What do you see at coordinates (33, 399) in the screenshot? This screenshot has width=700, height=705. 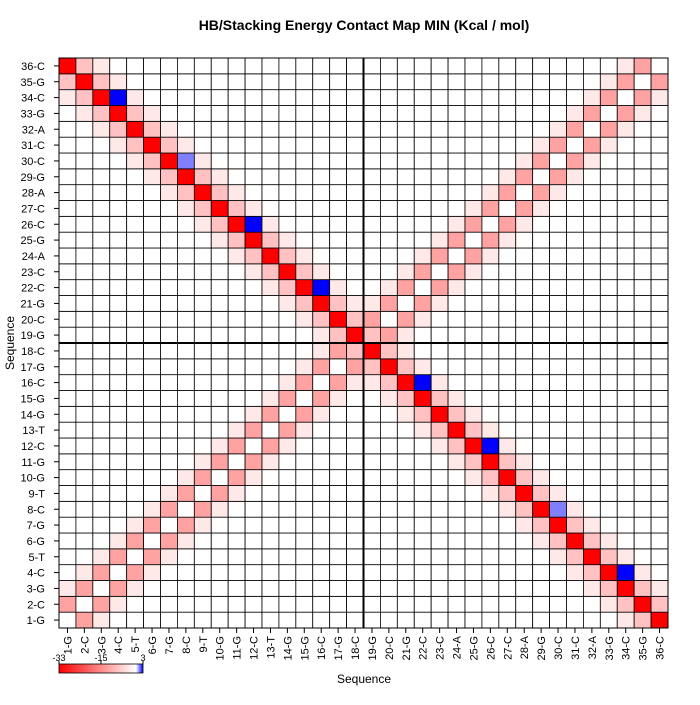 I see `y-tick-label: 15-G` at bounding box center [33, 399].